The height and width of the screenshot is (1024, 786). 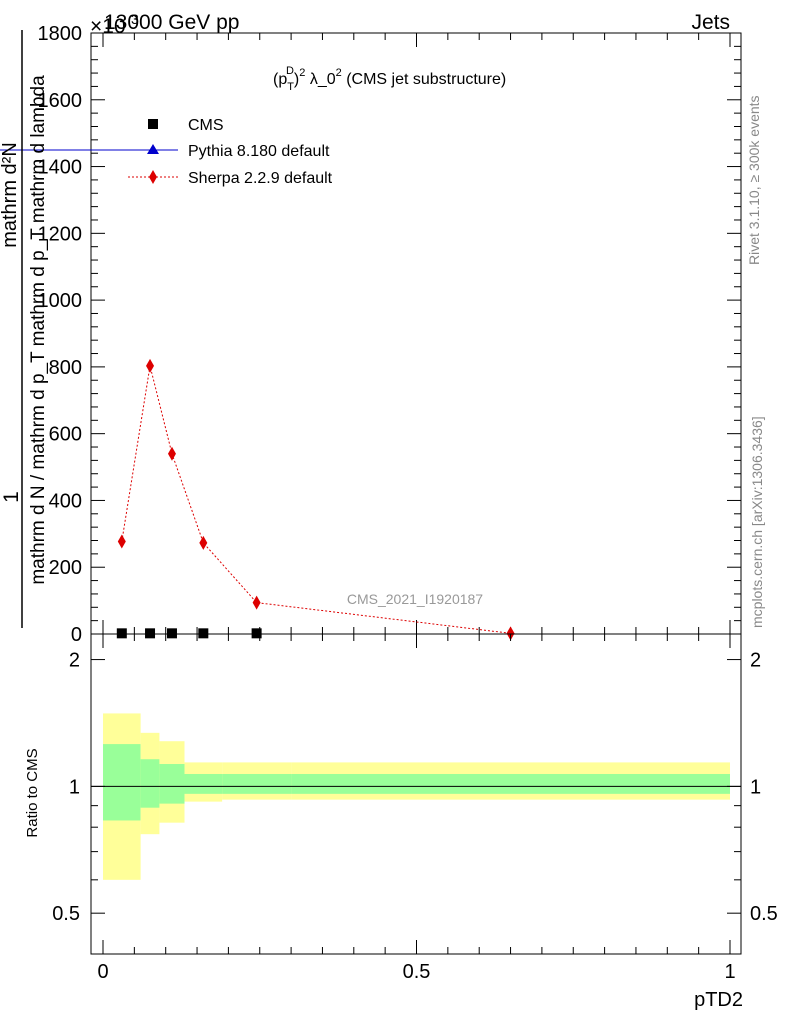 I want to click on ratio-y-tick-label-right: 0.5, so click(x=764, y=914).